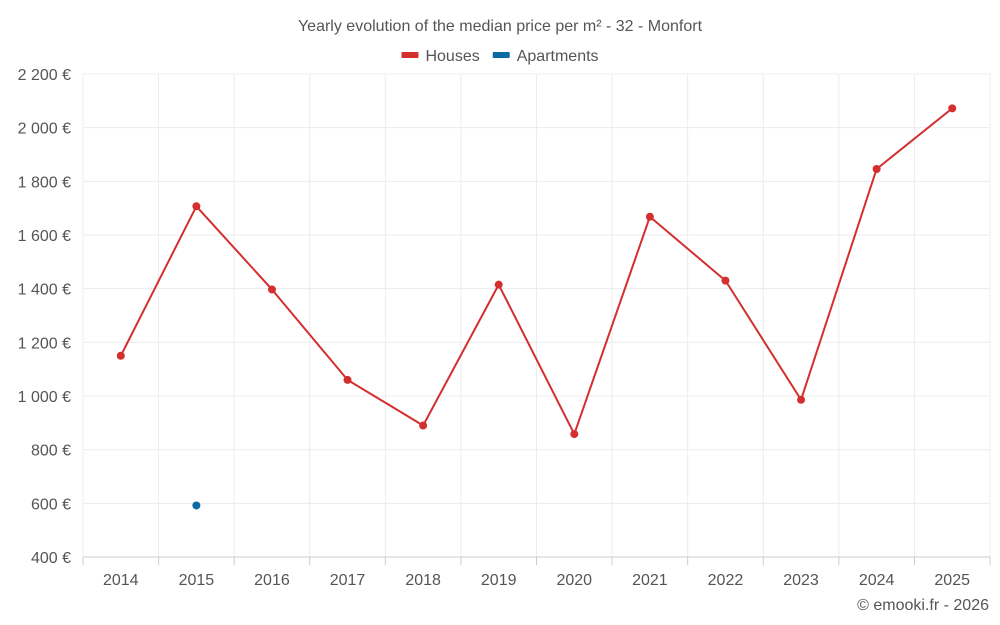 The image size is (1000, 625). What do you see at coordinates (499, 580) in the screenshot?
I see `x-tick-label: 2019` at bounding box center [499, 580].